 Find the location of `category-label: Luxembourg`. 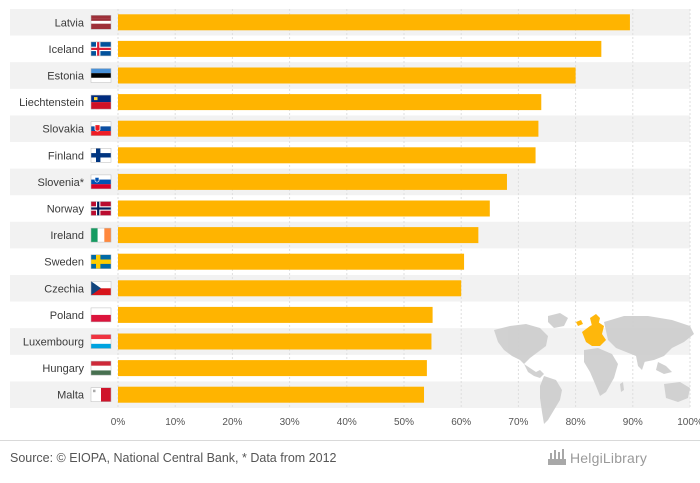

category-label: Luxembourg is located at coordinates (53, 343).